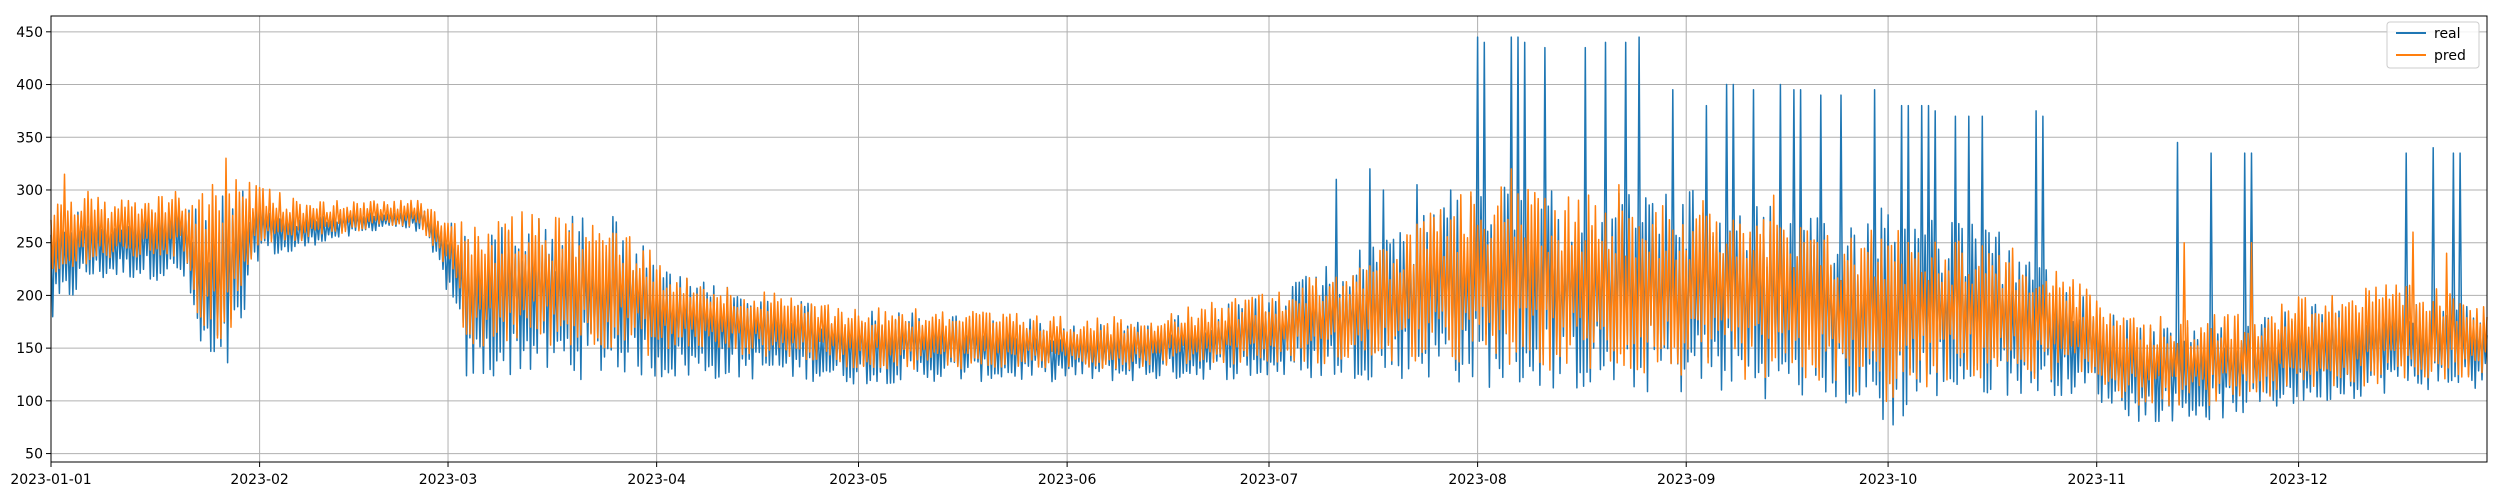  What do you see at coordinates (1067, 480) in the screenshot?
I see `x-tick-label: 2023-06` at bounding box center [1067, 480].